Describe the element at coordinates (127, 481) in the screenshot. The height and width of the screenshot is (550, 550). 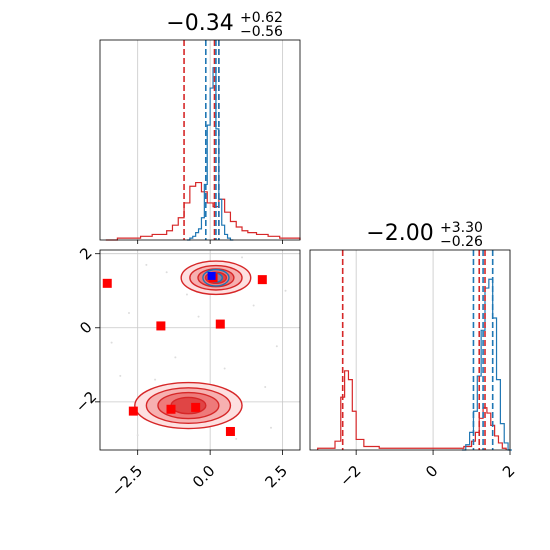
I see `xtick-joint-label-0: −2.5` at that location.